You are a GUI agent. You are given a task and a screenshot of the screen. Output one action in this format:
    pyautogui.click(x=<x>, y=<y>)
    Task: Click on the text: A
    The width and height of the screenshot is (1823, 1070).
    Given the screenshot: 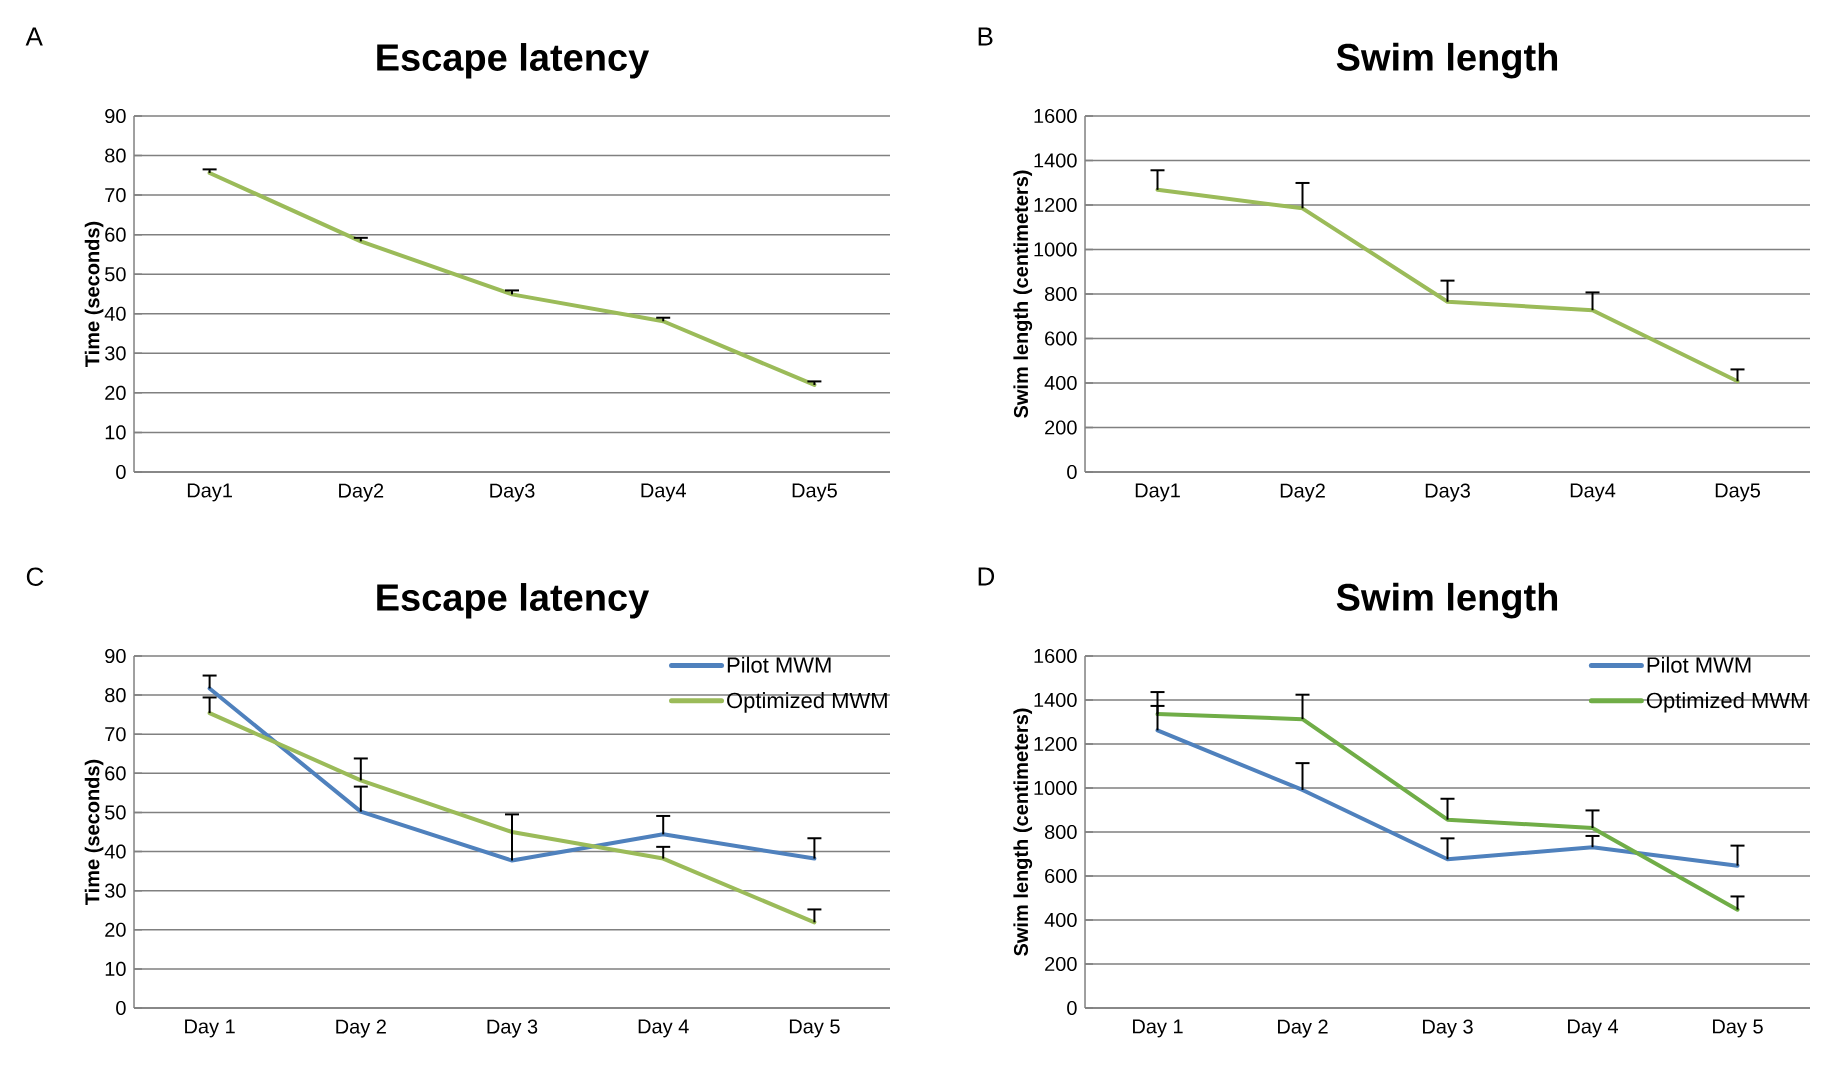 What is the action you would take?
    pyautogui.click(x=34, y=36)
    